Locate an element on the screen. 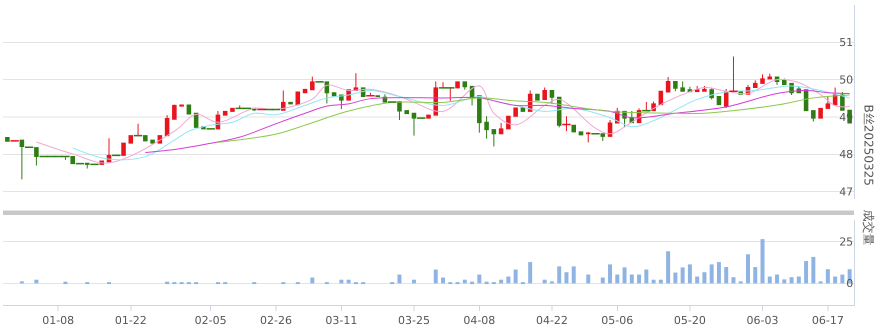 The width and height of the screenshot is (882, 333). x-tick-label: 04-08 is located at coordinates (479, 321).